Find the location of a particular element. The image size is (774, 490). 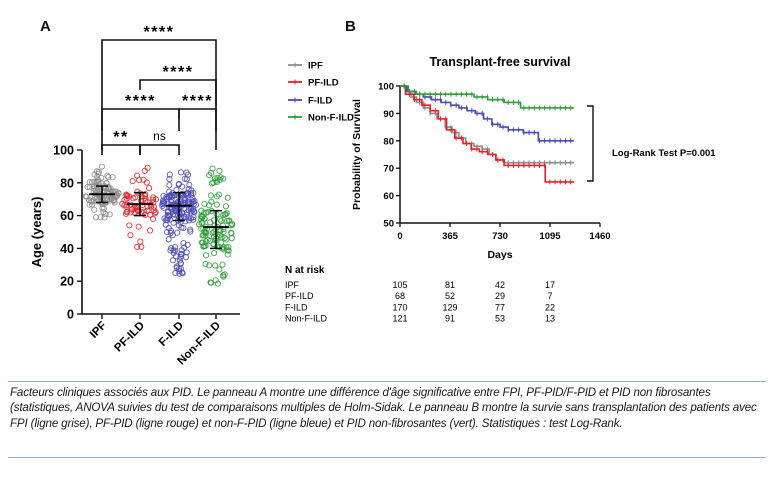

risk-table-cell: 170 is located at coordinates (399, 307).